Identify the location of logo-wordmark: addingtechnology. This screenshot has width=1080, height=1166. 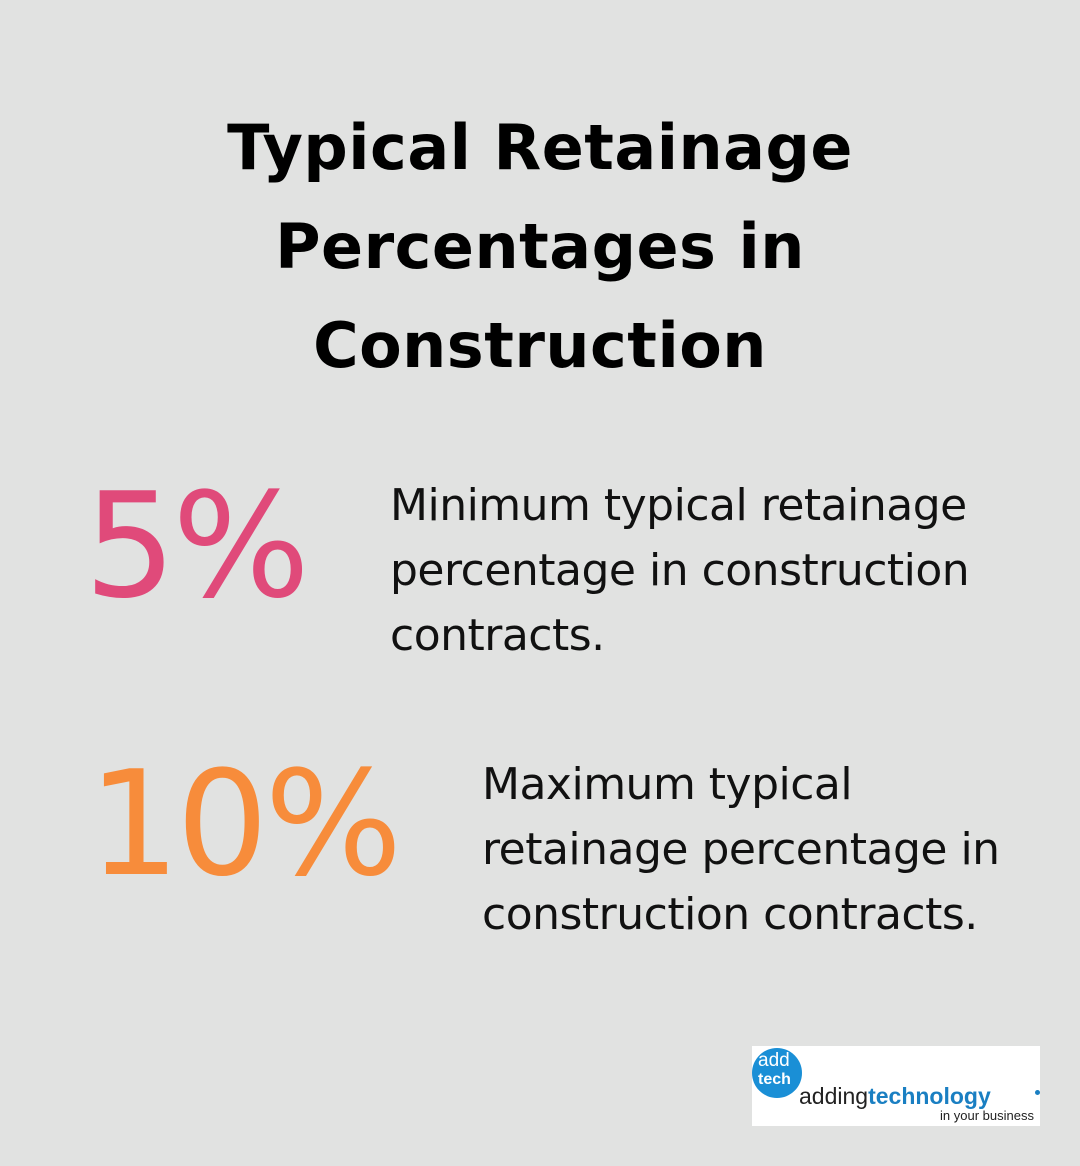
(895, 1096).